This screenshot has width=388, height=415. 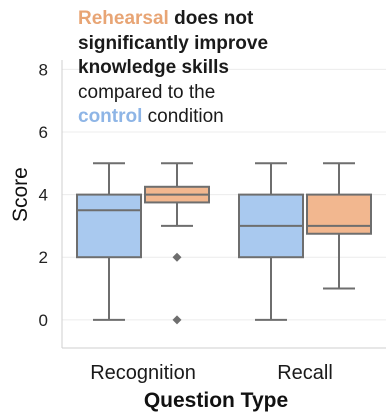 I want to click on title-line-1-rest: does not, so click(x=211, y=18).